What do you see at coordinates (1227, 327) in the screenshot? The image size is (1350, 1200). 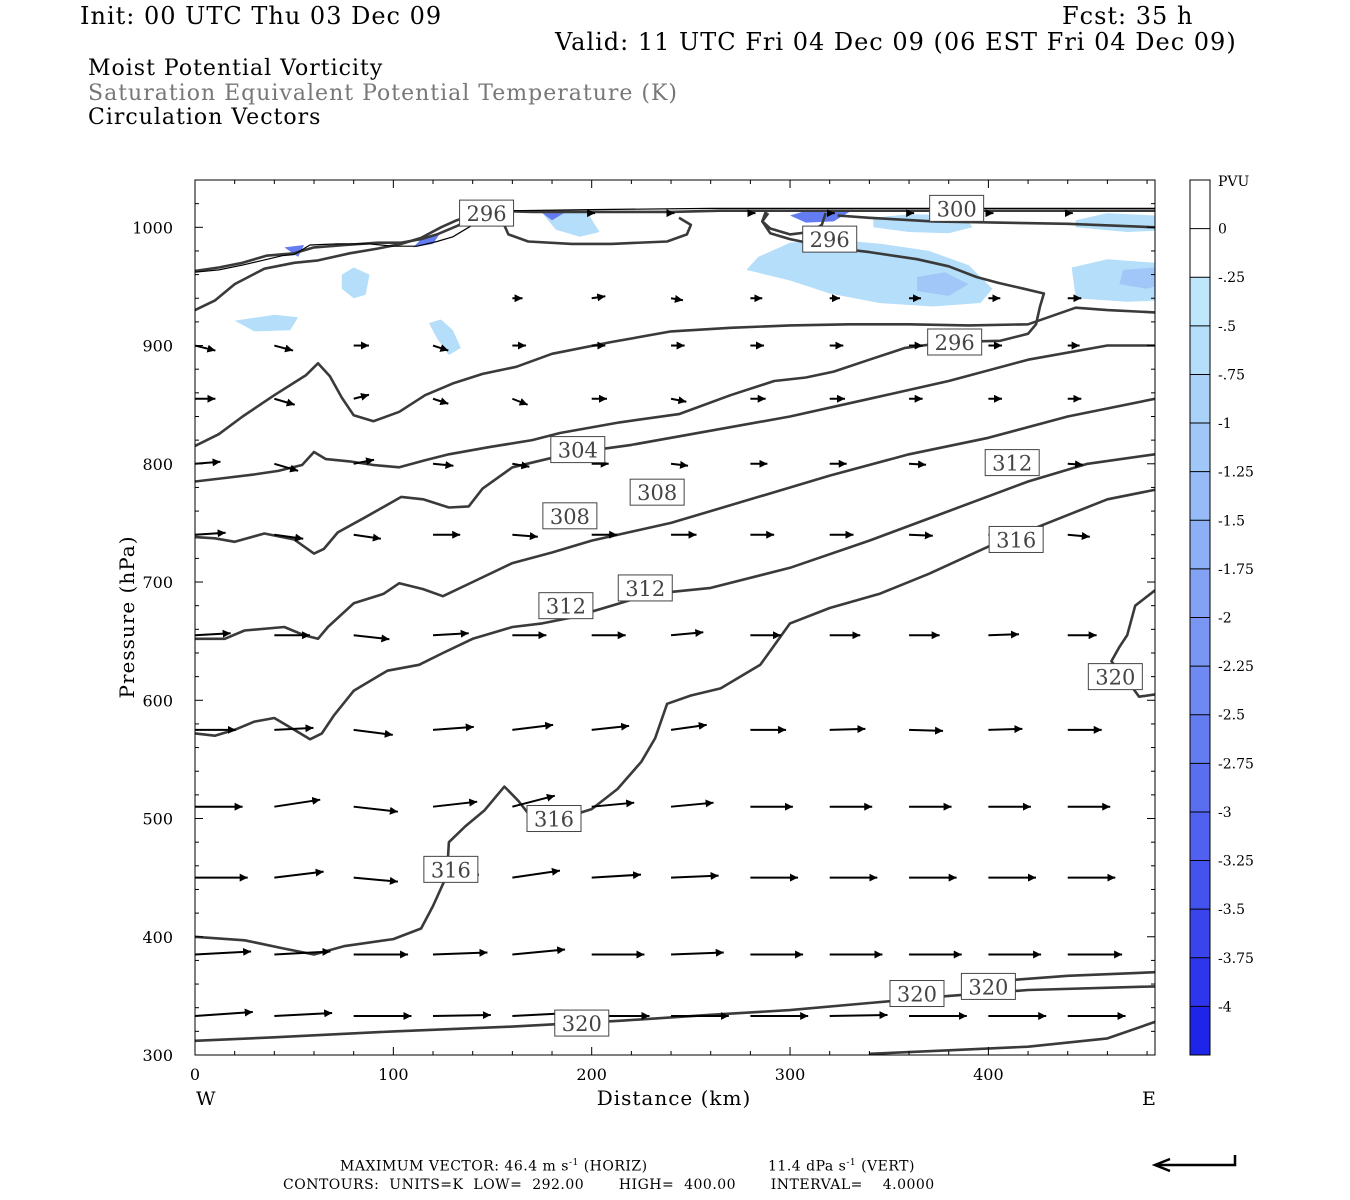 I see `colorbar-label: -.5` at bounding box center [1227, 327].